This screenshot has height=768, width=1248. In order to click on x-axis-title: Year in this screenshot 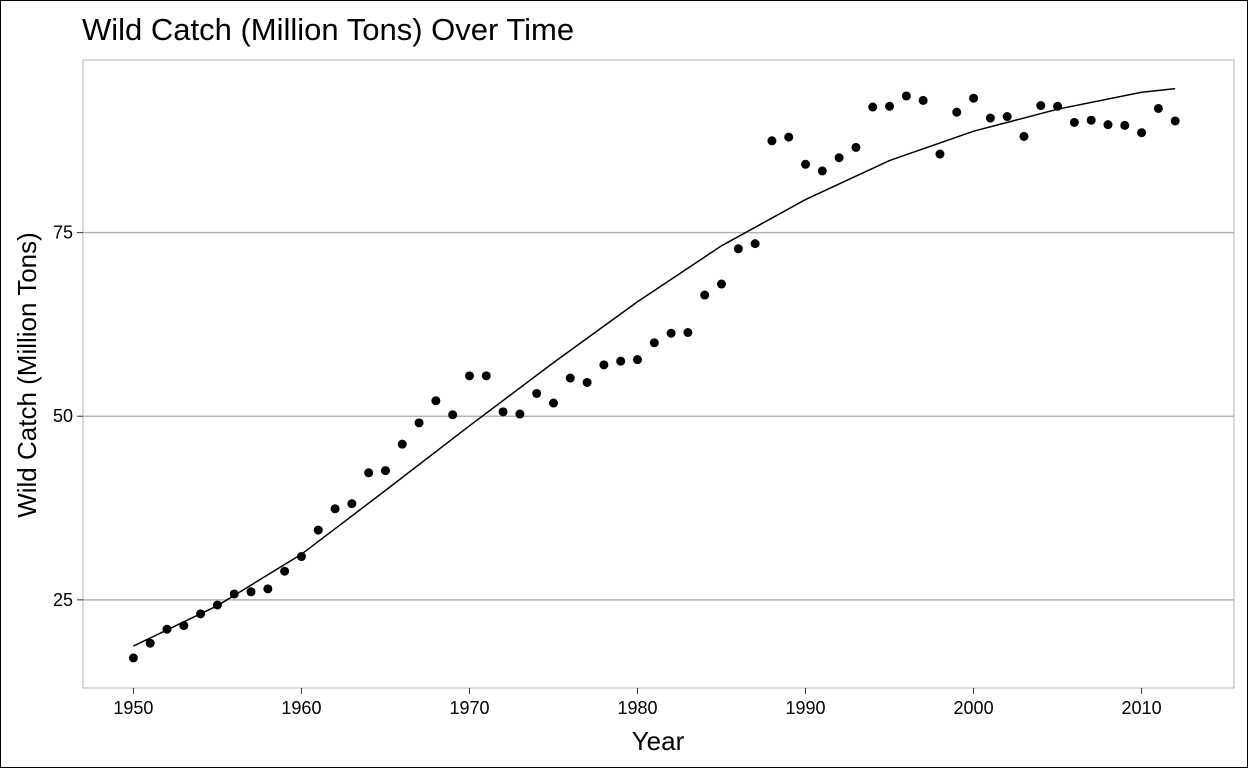, I will do `click(658, 741)`.